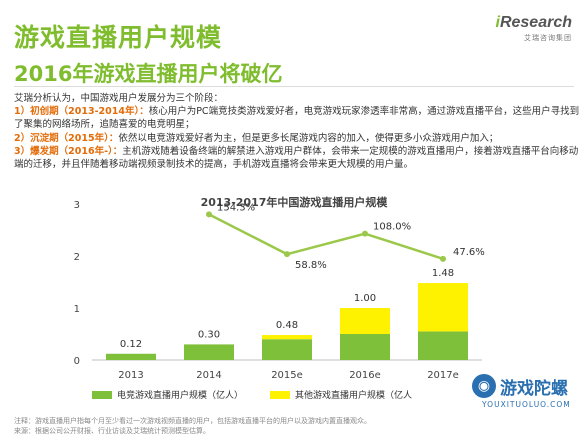  I want to click on header-divider, so click(294, 86).